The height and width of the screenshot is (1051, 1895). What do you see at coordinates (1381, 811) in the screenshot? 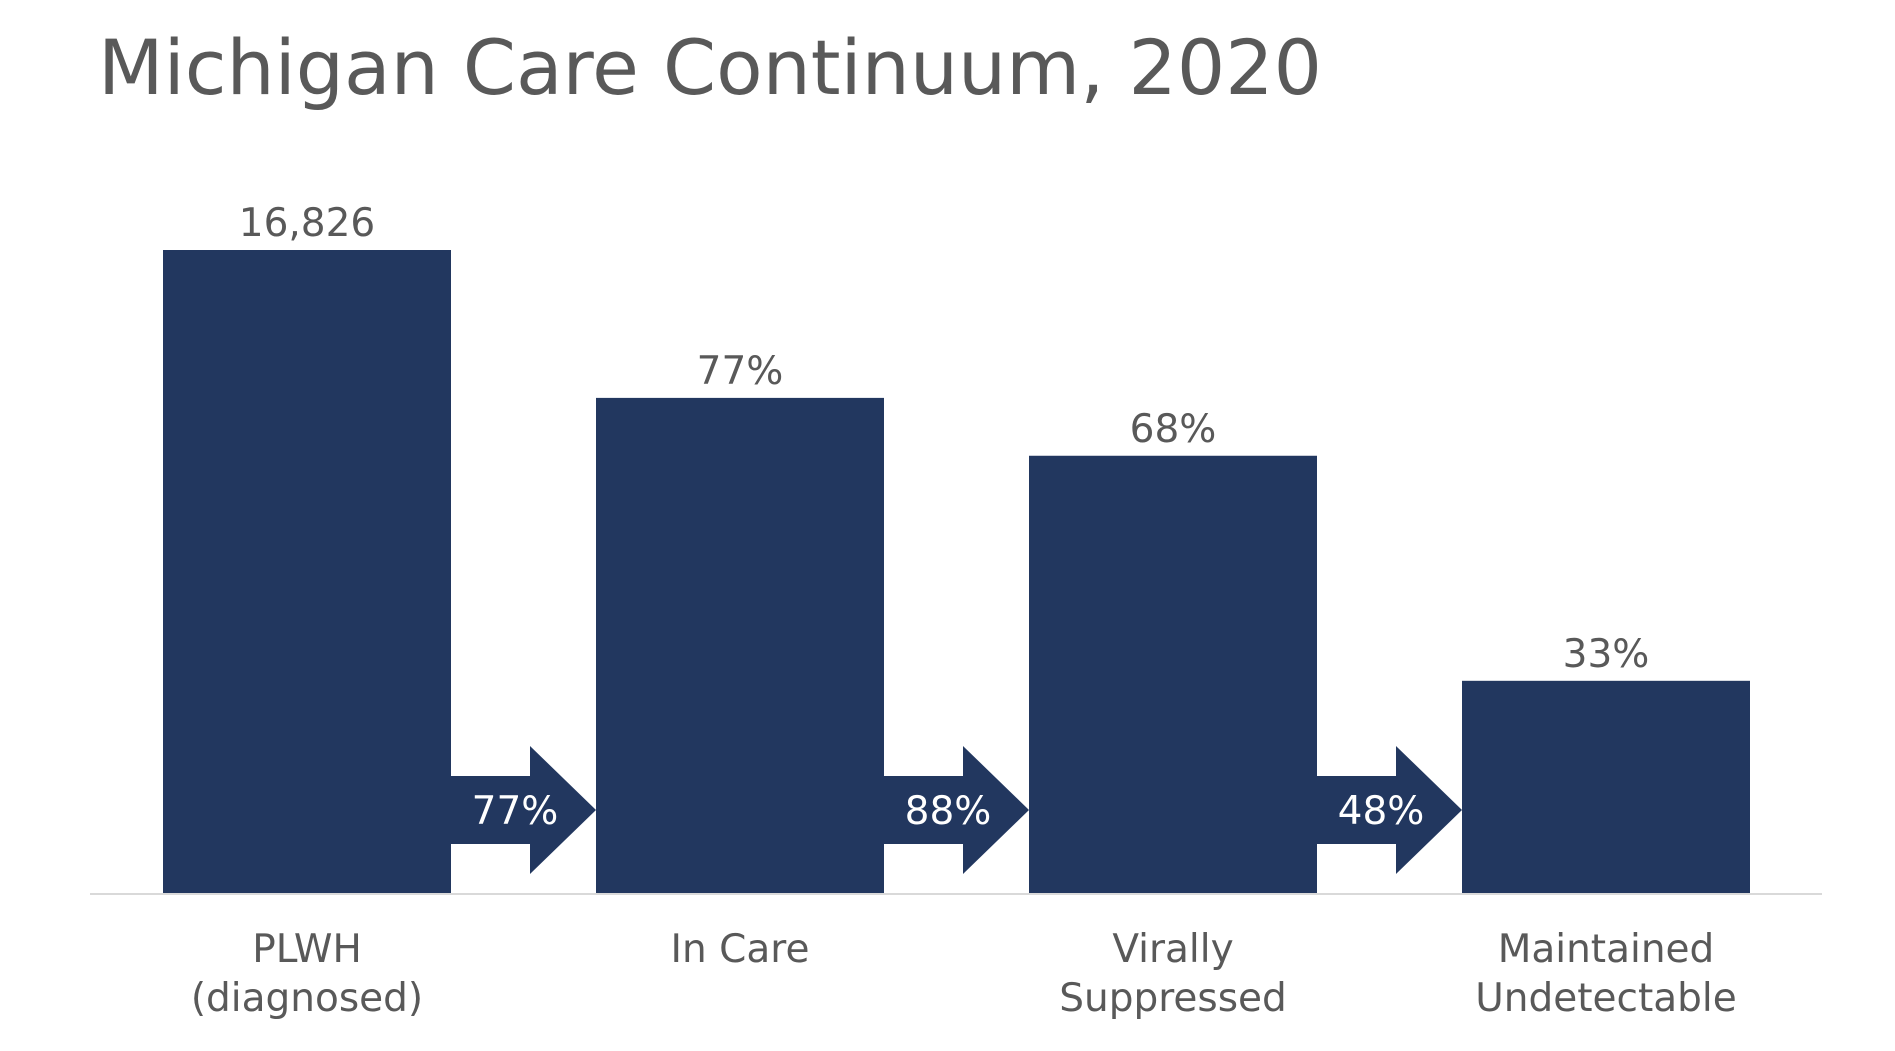
I see `step-arrow-label: 48%` at bounding box center [1381, 811].